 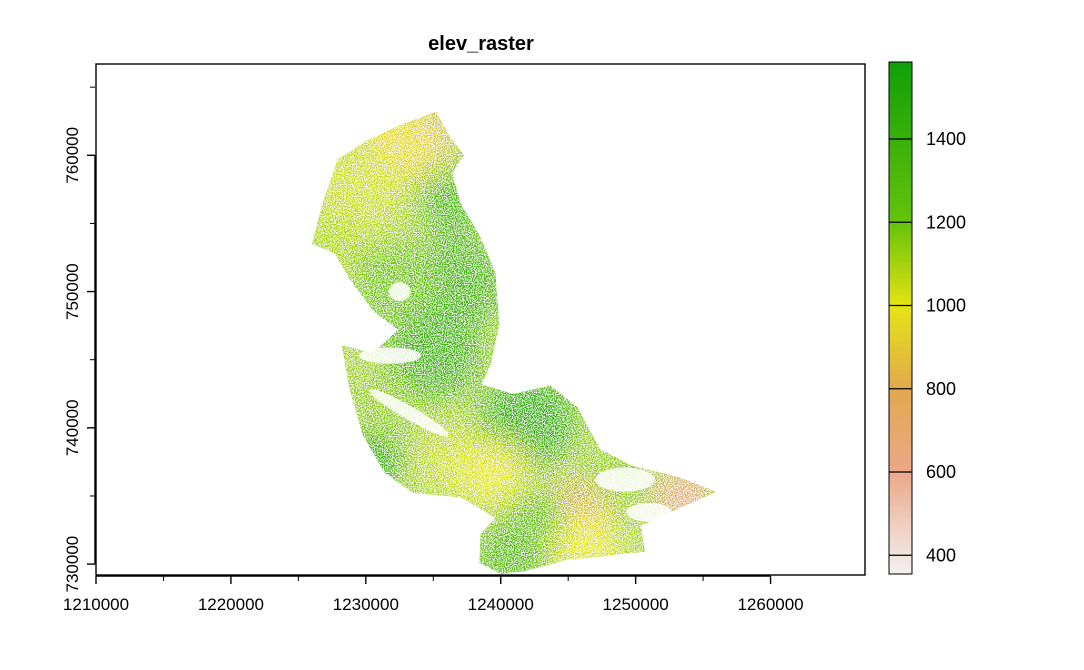 What do you see at coordinates (79, 339) in the screenshot?
I see `y-axis: 730000 740000 750000 760000` at bounding box center [79, 339].